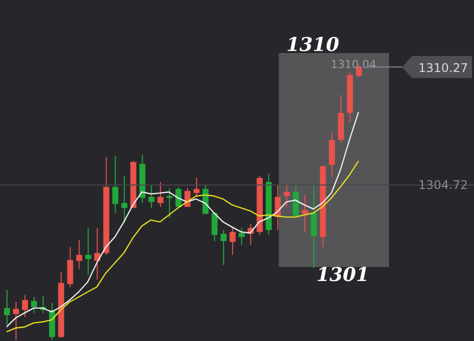 The height and width of the screenshot is (341, 474). I want to click on annotation: 1301, so click(343, 275).